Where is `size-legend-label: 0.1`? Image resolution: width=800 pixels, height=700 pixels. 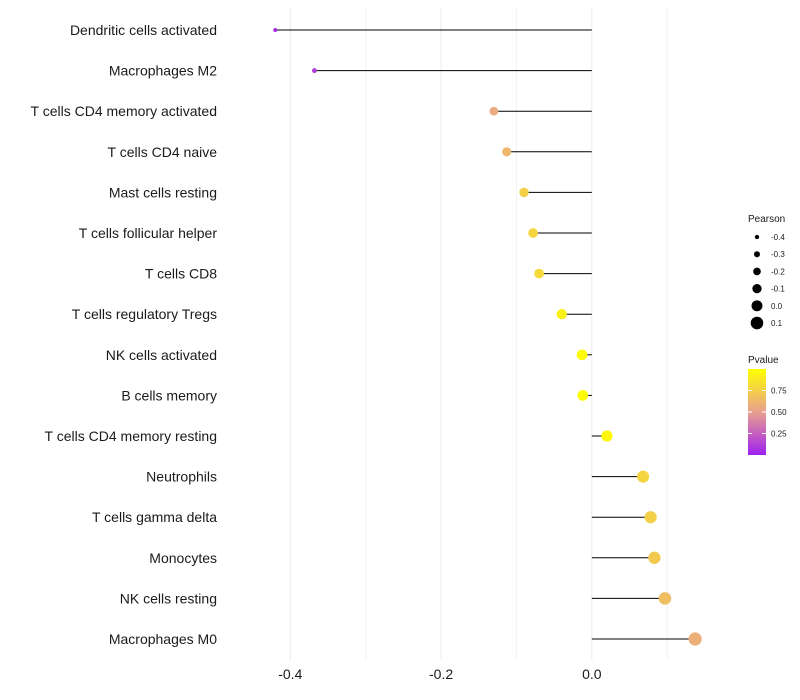
size-legend-label: 0.1 is located at coordinates (777, 323).